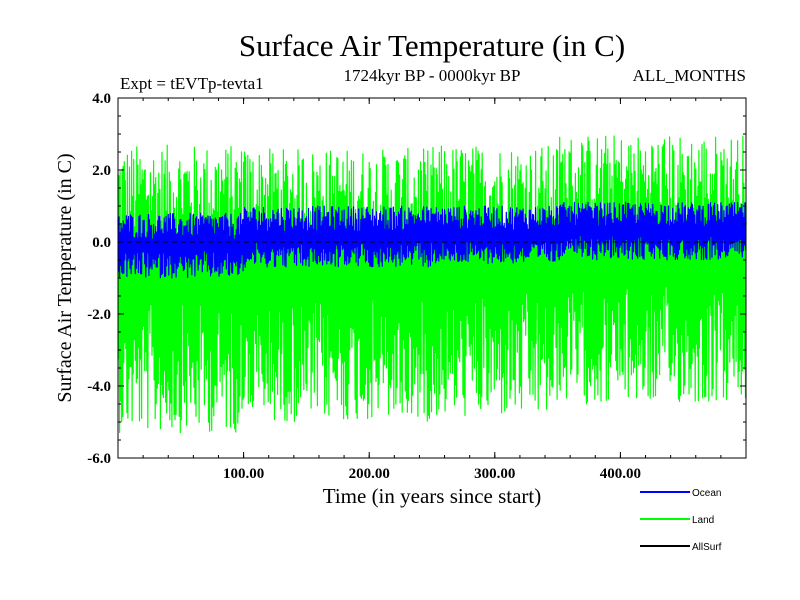 The image size is (800, 600). Describe the element at coordinates (192, 83) in the screenshot. I see `expt-label: Expt = tEVTp-tevta1` at that location.